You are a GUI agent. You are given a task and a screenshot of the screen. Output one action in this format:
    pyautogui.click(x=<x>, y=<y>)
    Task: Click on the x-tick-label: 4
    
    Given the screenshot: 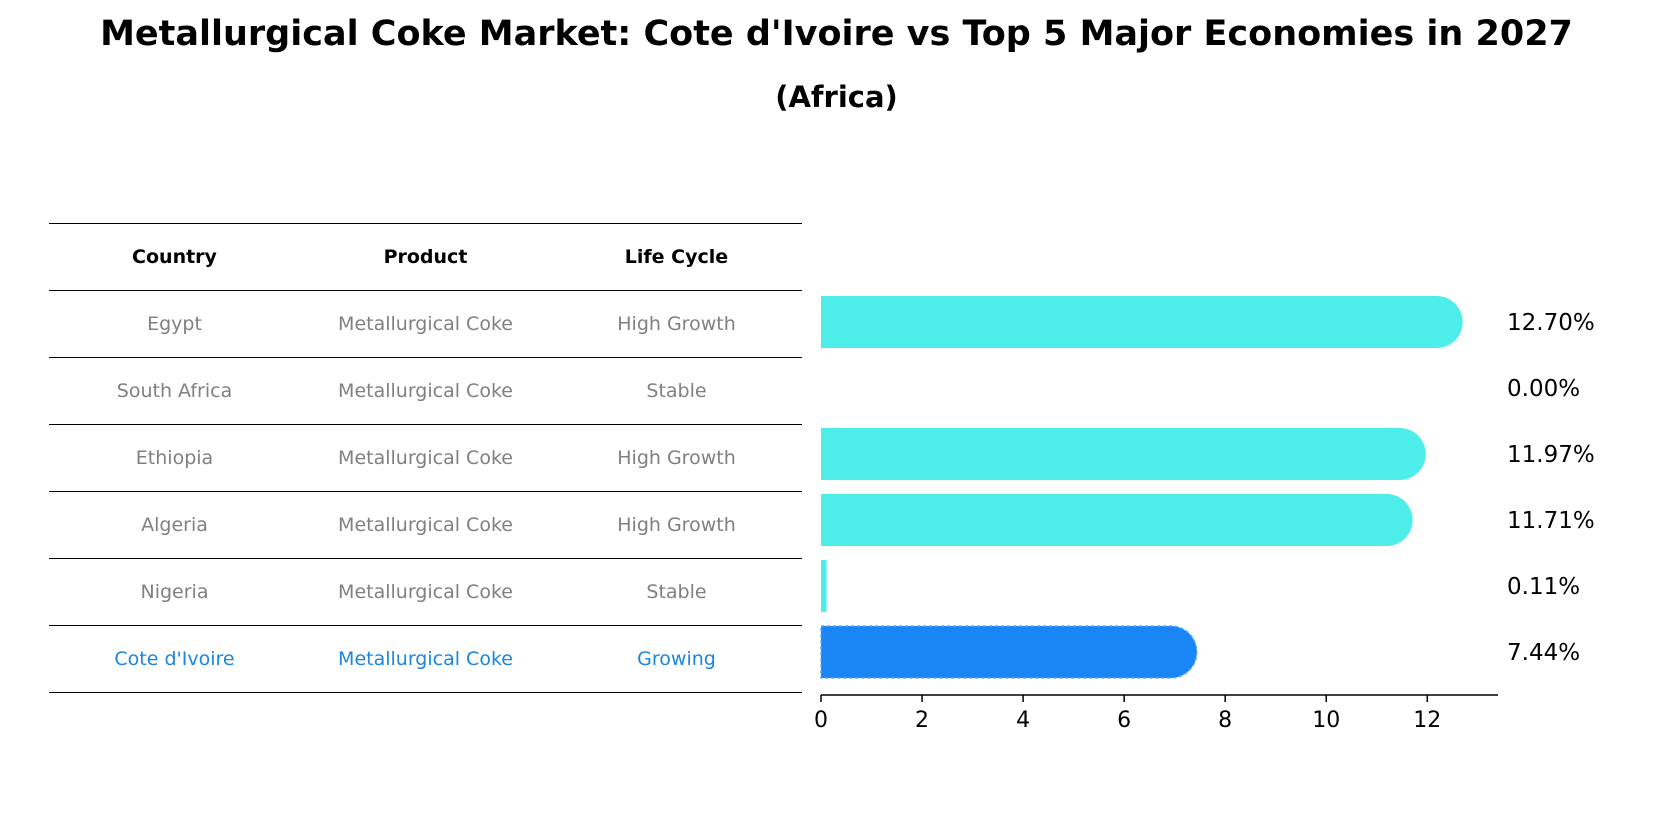 What is the action you would take?
    pyautogui.click(x=1023, y=720)
    